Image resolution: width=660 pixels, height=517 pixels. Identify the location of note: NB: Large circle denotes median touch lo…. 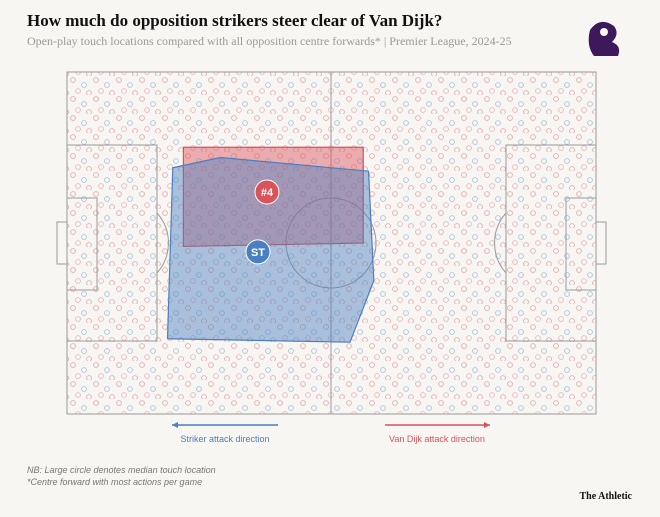
(121, 470).